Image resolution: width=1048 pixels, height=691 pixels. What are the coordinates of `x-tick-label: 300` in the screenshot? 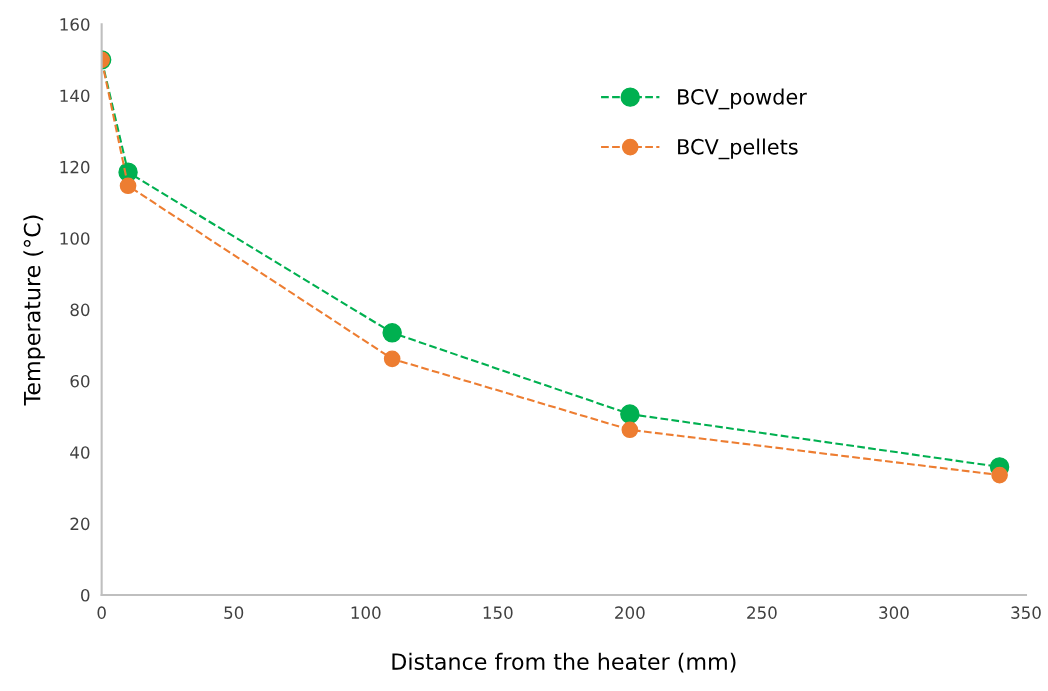 It's located at (894, 612).